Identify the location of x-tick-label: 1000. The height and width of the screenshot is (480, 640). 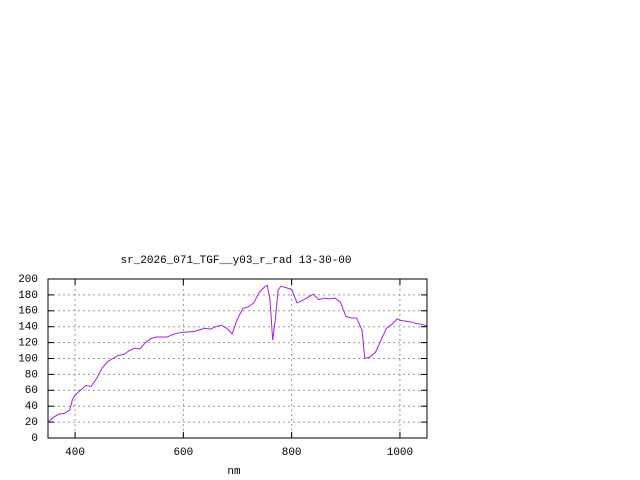
(400, 453).